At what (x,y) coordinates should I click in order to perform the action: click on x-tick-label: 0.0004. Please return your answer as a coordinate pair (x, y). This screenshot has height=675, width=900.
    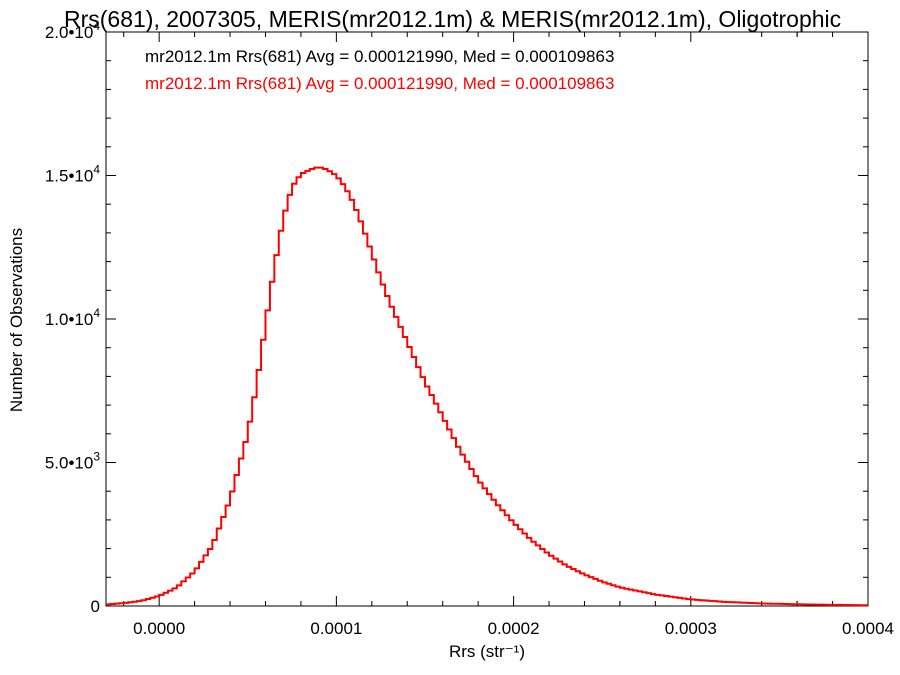
    Looking at the image, I should click on (868, 628).